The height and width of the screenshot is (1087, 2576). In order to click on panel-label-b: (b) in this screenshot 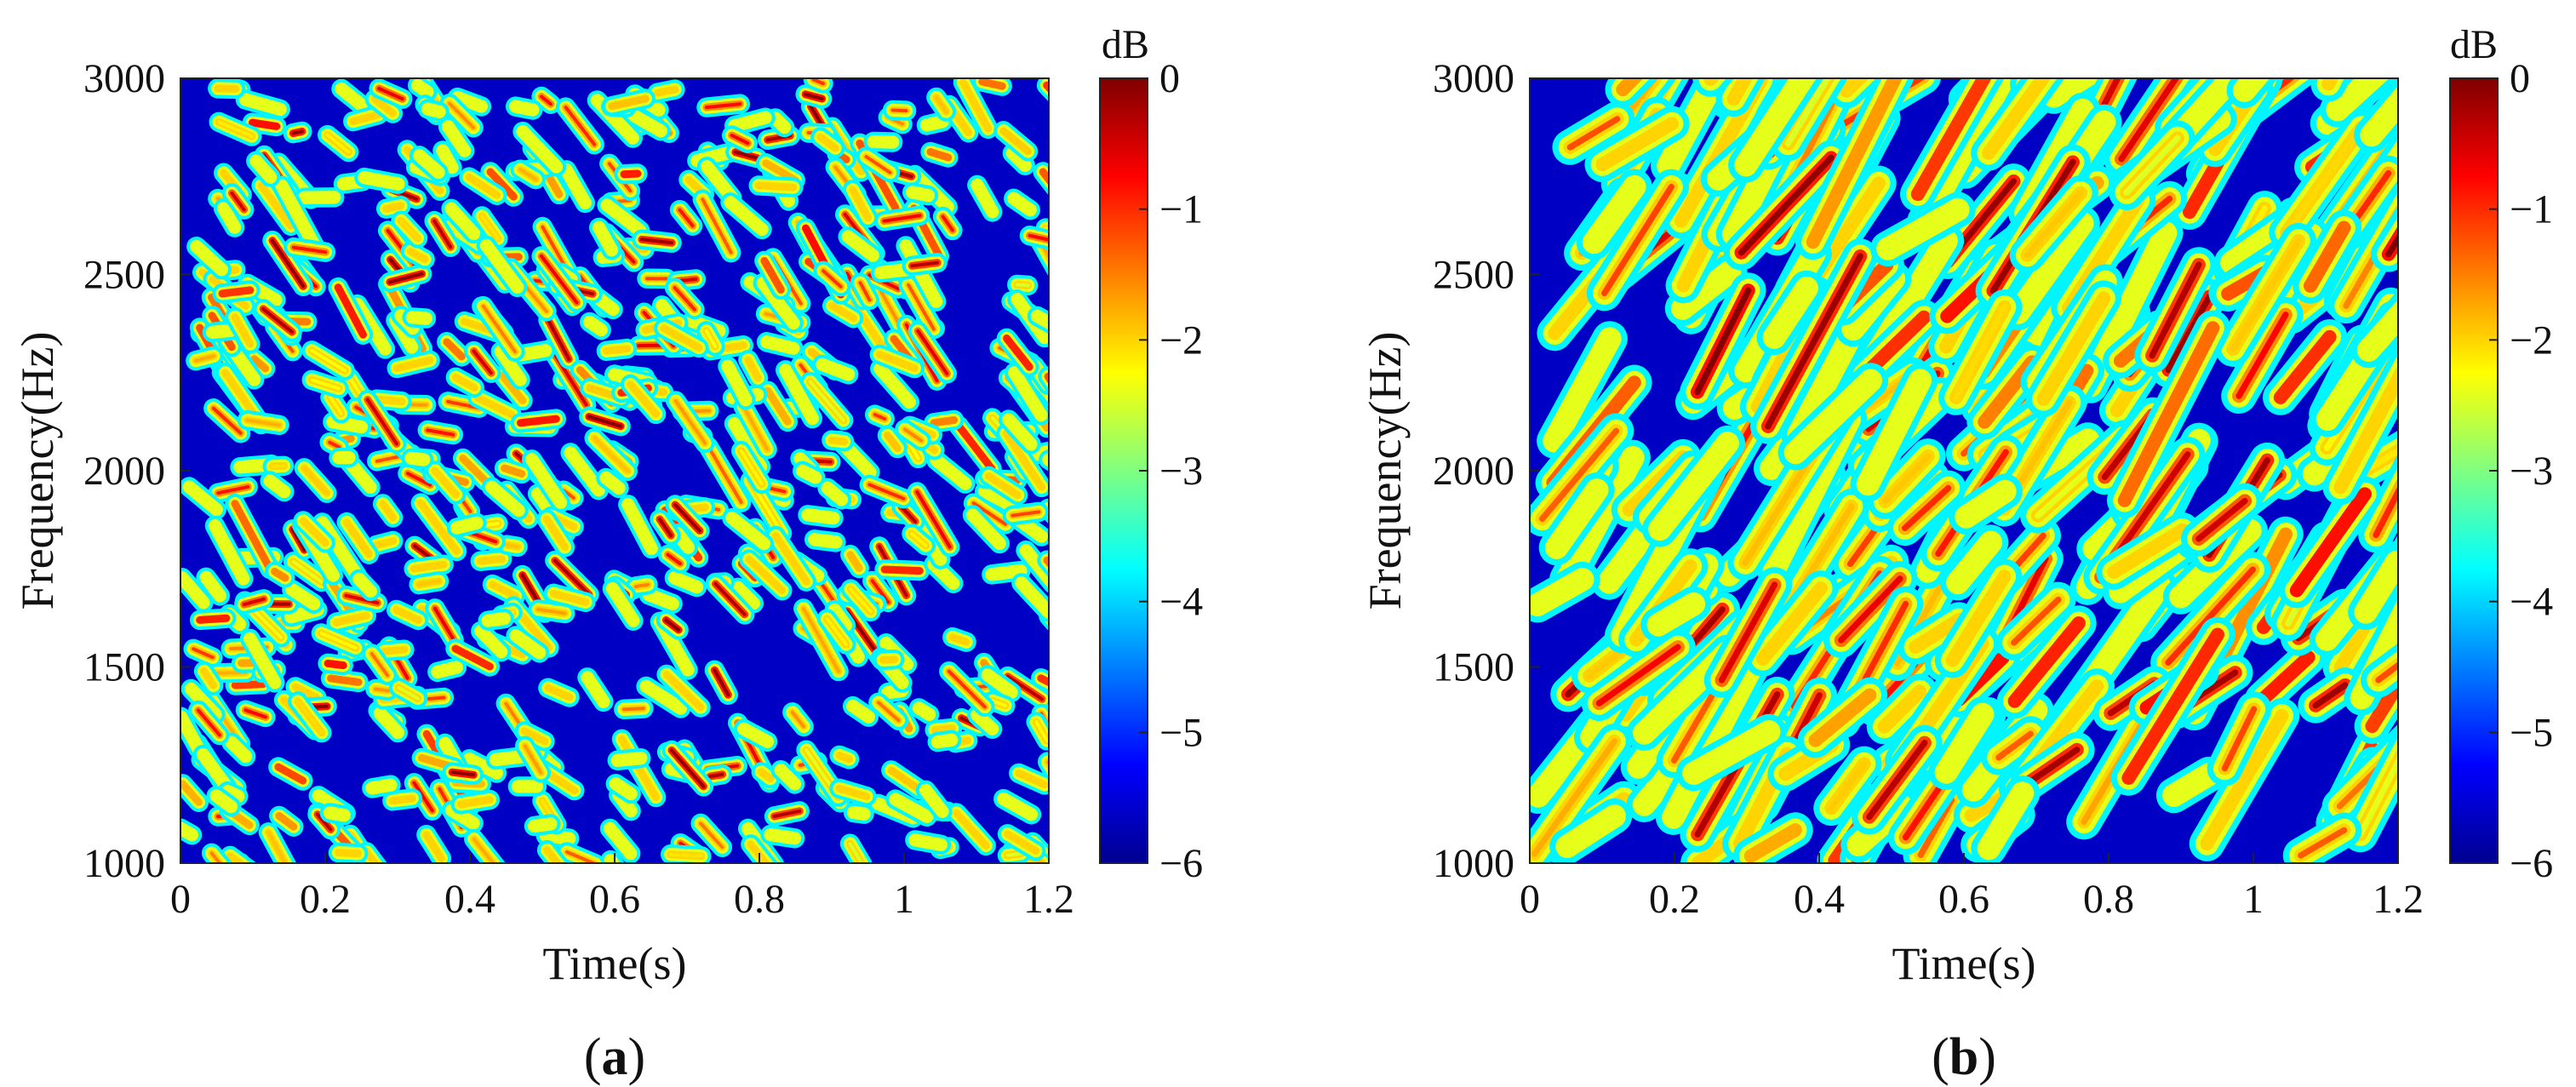, I will do `click(1964, 1057)`.